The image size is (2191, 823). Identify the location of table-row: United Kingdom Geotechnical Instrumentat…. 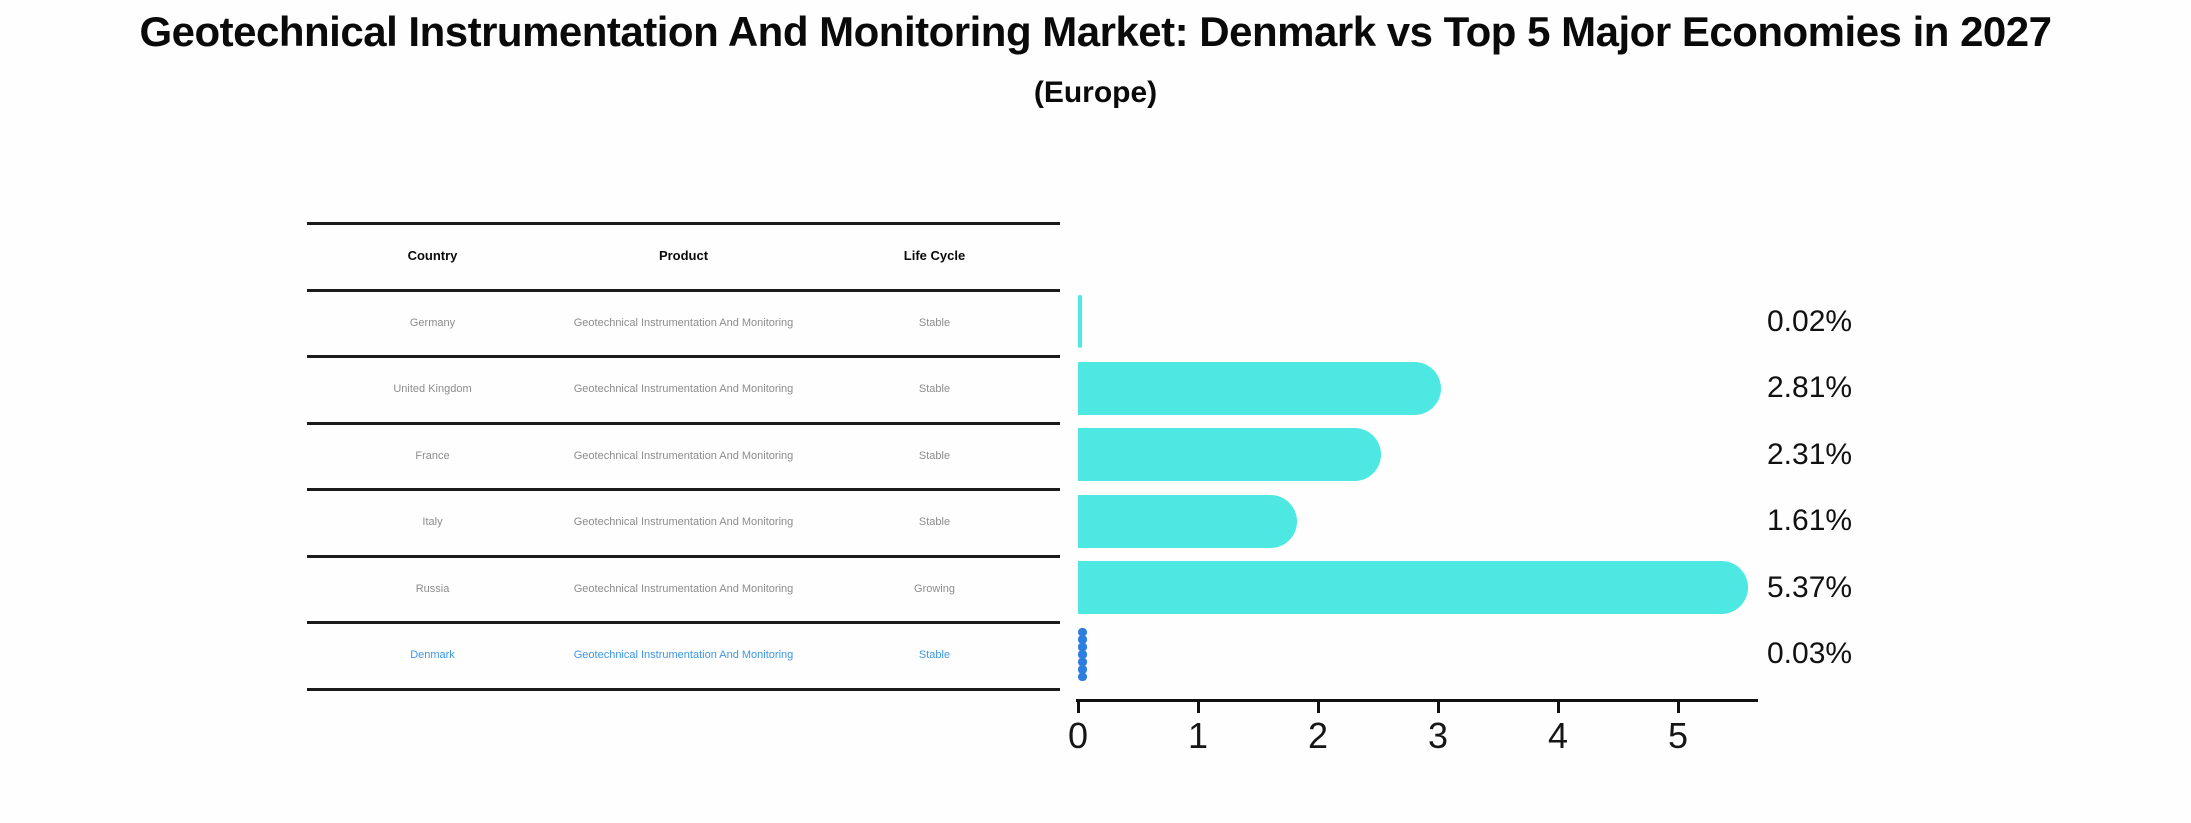
(683, 391).